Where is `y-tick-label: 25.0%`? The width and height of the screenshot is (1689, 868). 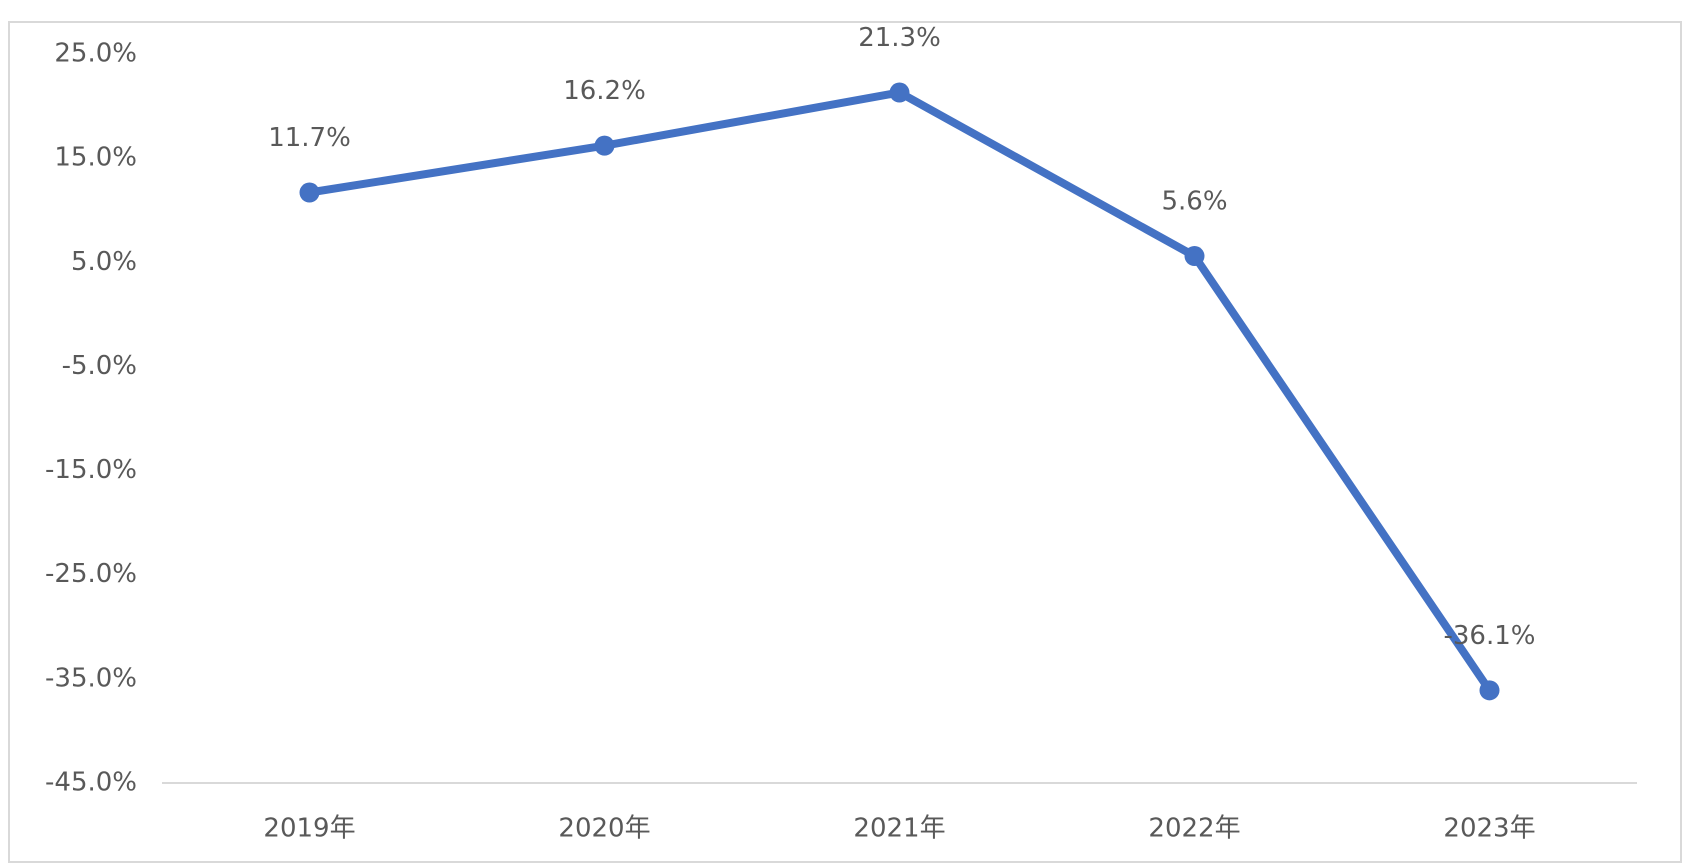
y-tick-label: 25.0% is located at coordinates (95, 54).